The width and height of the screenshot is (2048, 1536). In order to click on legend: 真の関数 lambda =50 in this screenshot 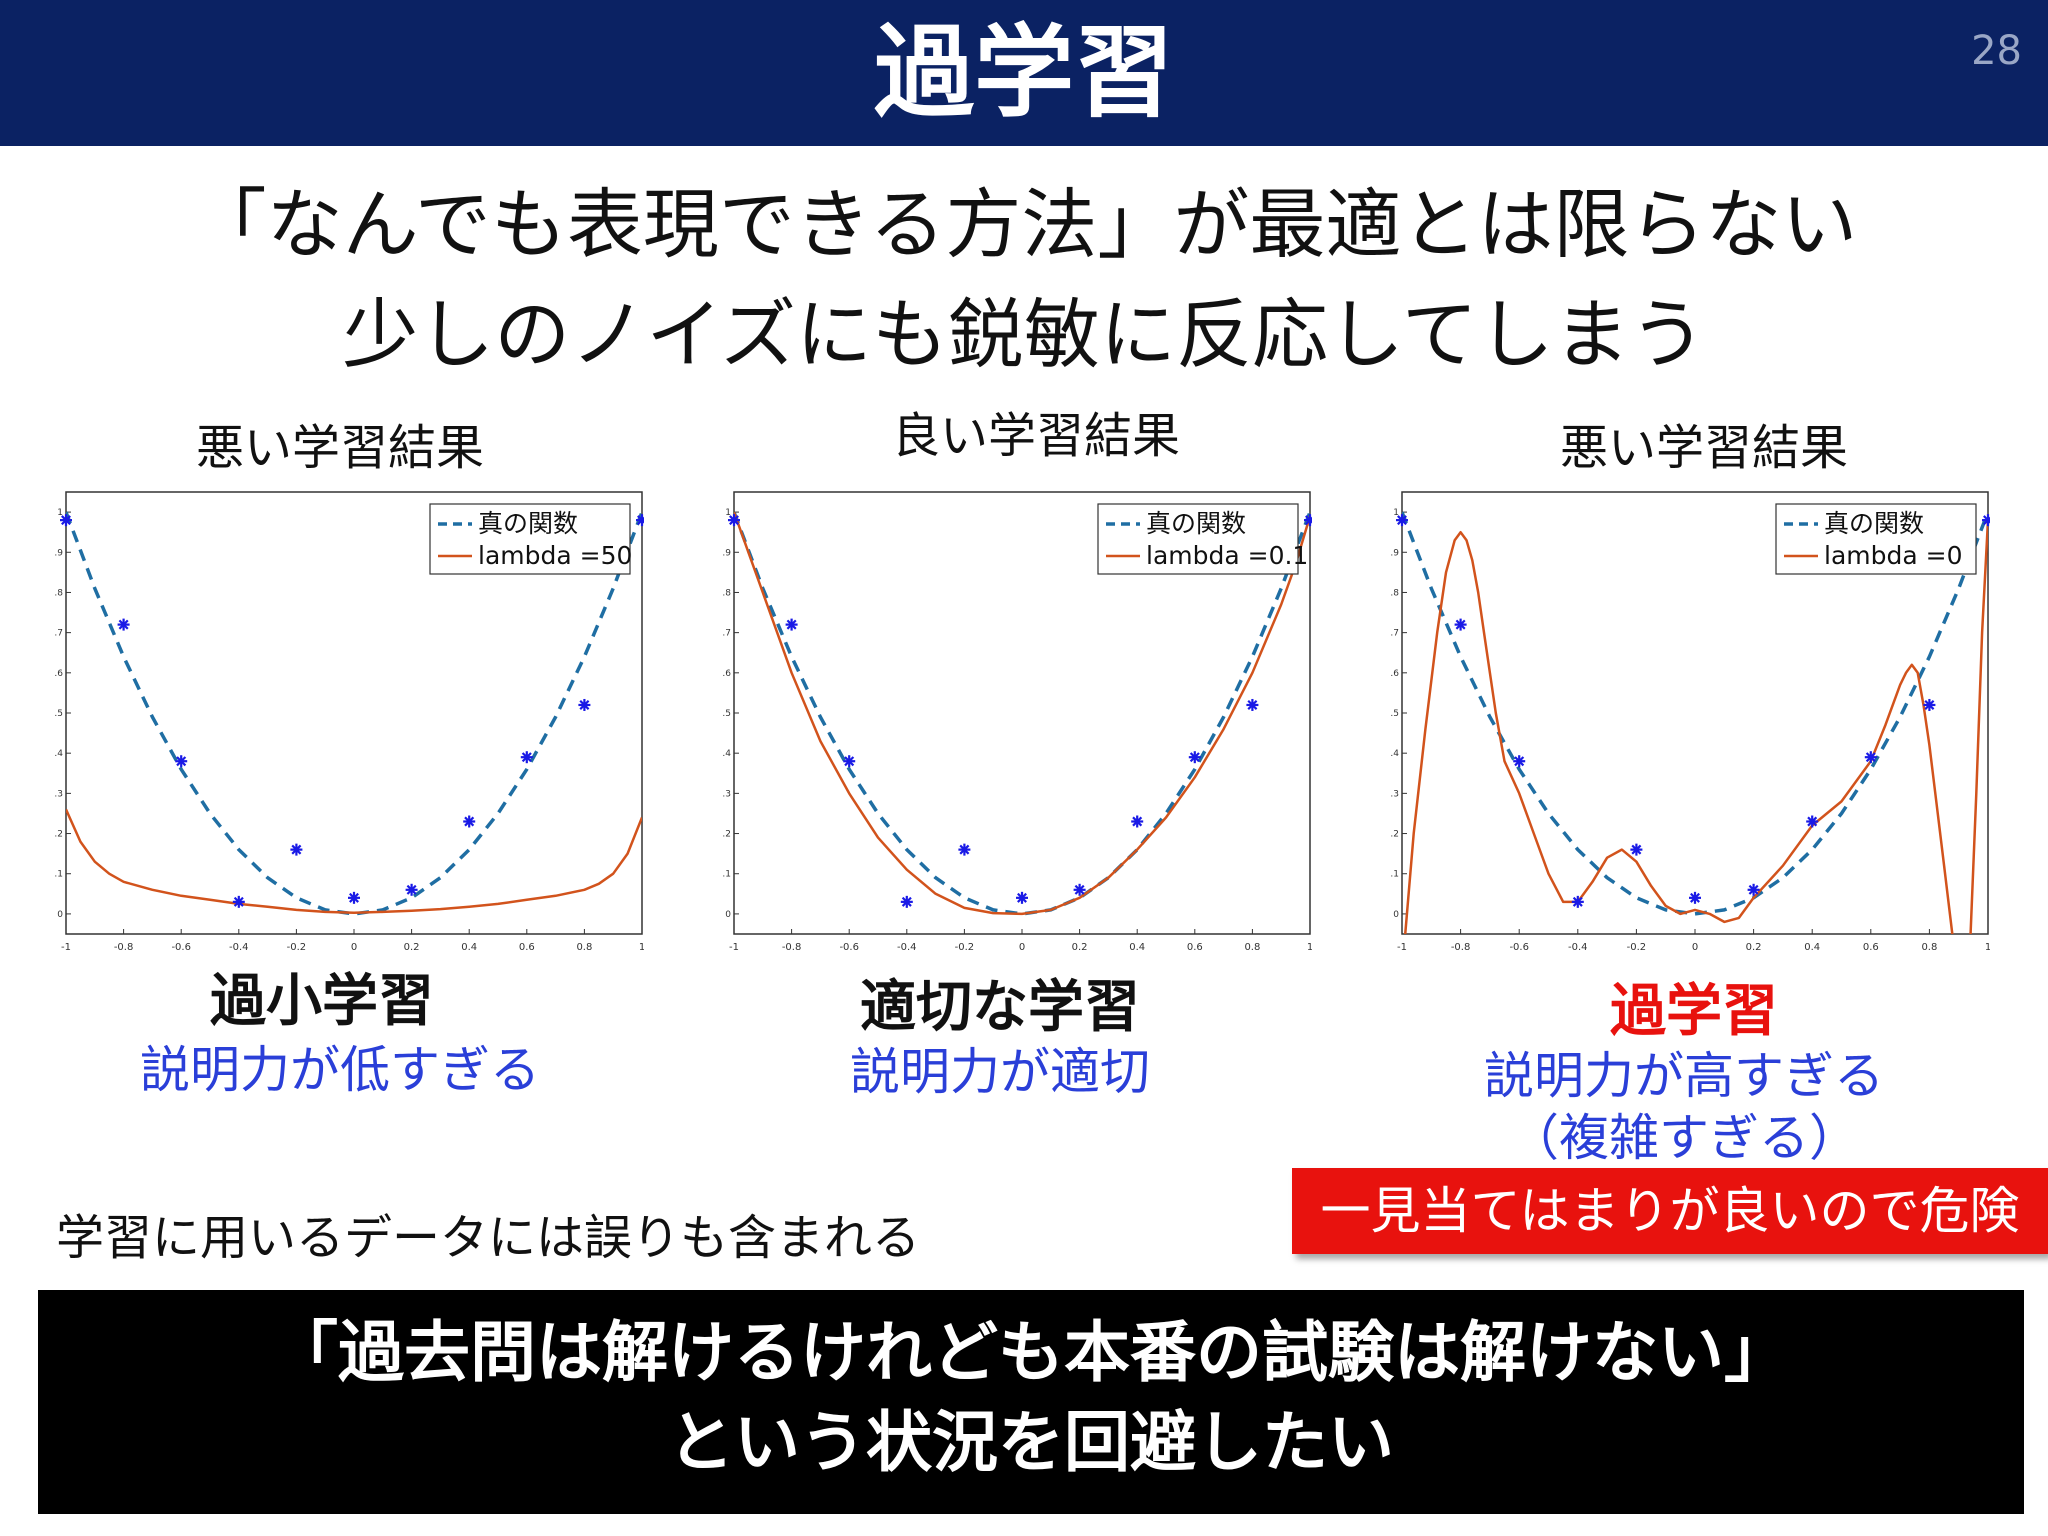, I will do `click(530, 539)`.